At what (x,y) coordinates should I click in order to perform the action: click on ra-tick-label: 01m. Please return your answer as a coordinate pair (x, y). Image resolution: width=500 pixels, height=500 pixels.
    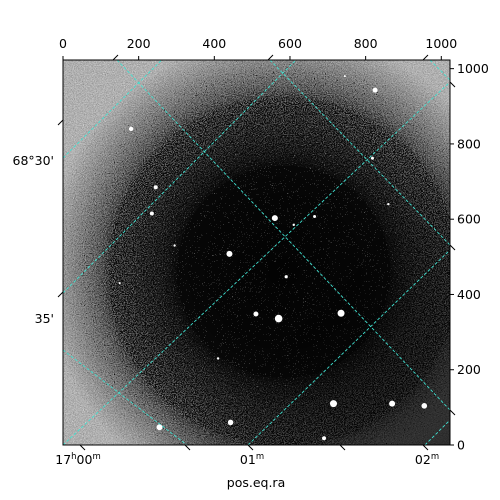
    Looking at the image, I should click on (252, 459).